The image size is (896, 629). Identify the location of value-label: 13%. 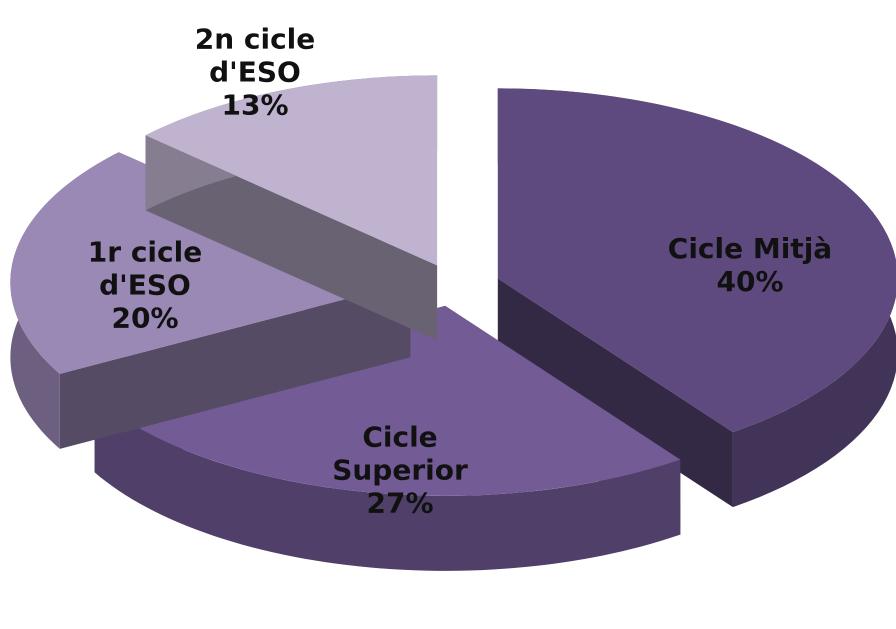
(255, 105).